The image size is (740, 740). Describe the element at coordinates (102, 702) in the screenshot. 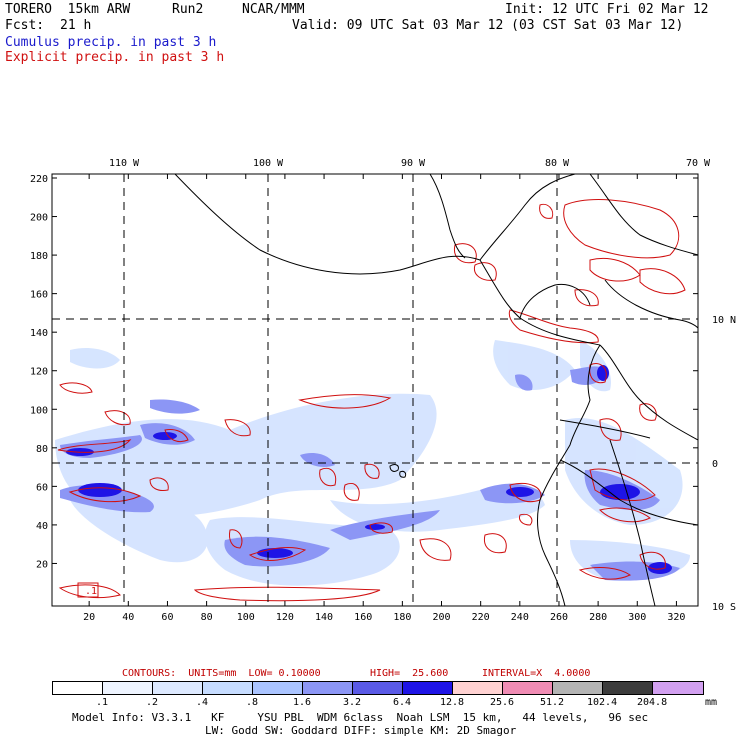

I see `legend-label: .1` at that location.